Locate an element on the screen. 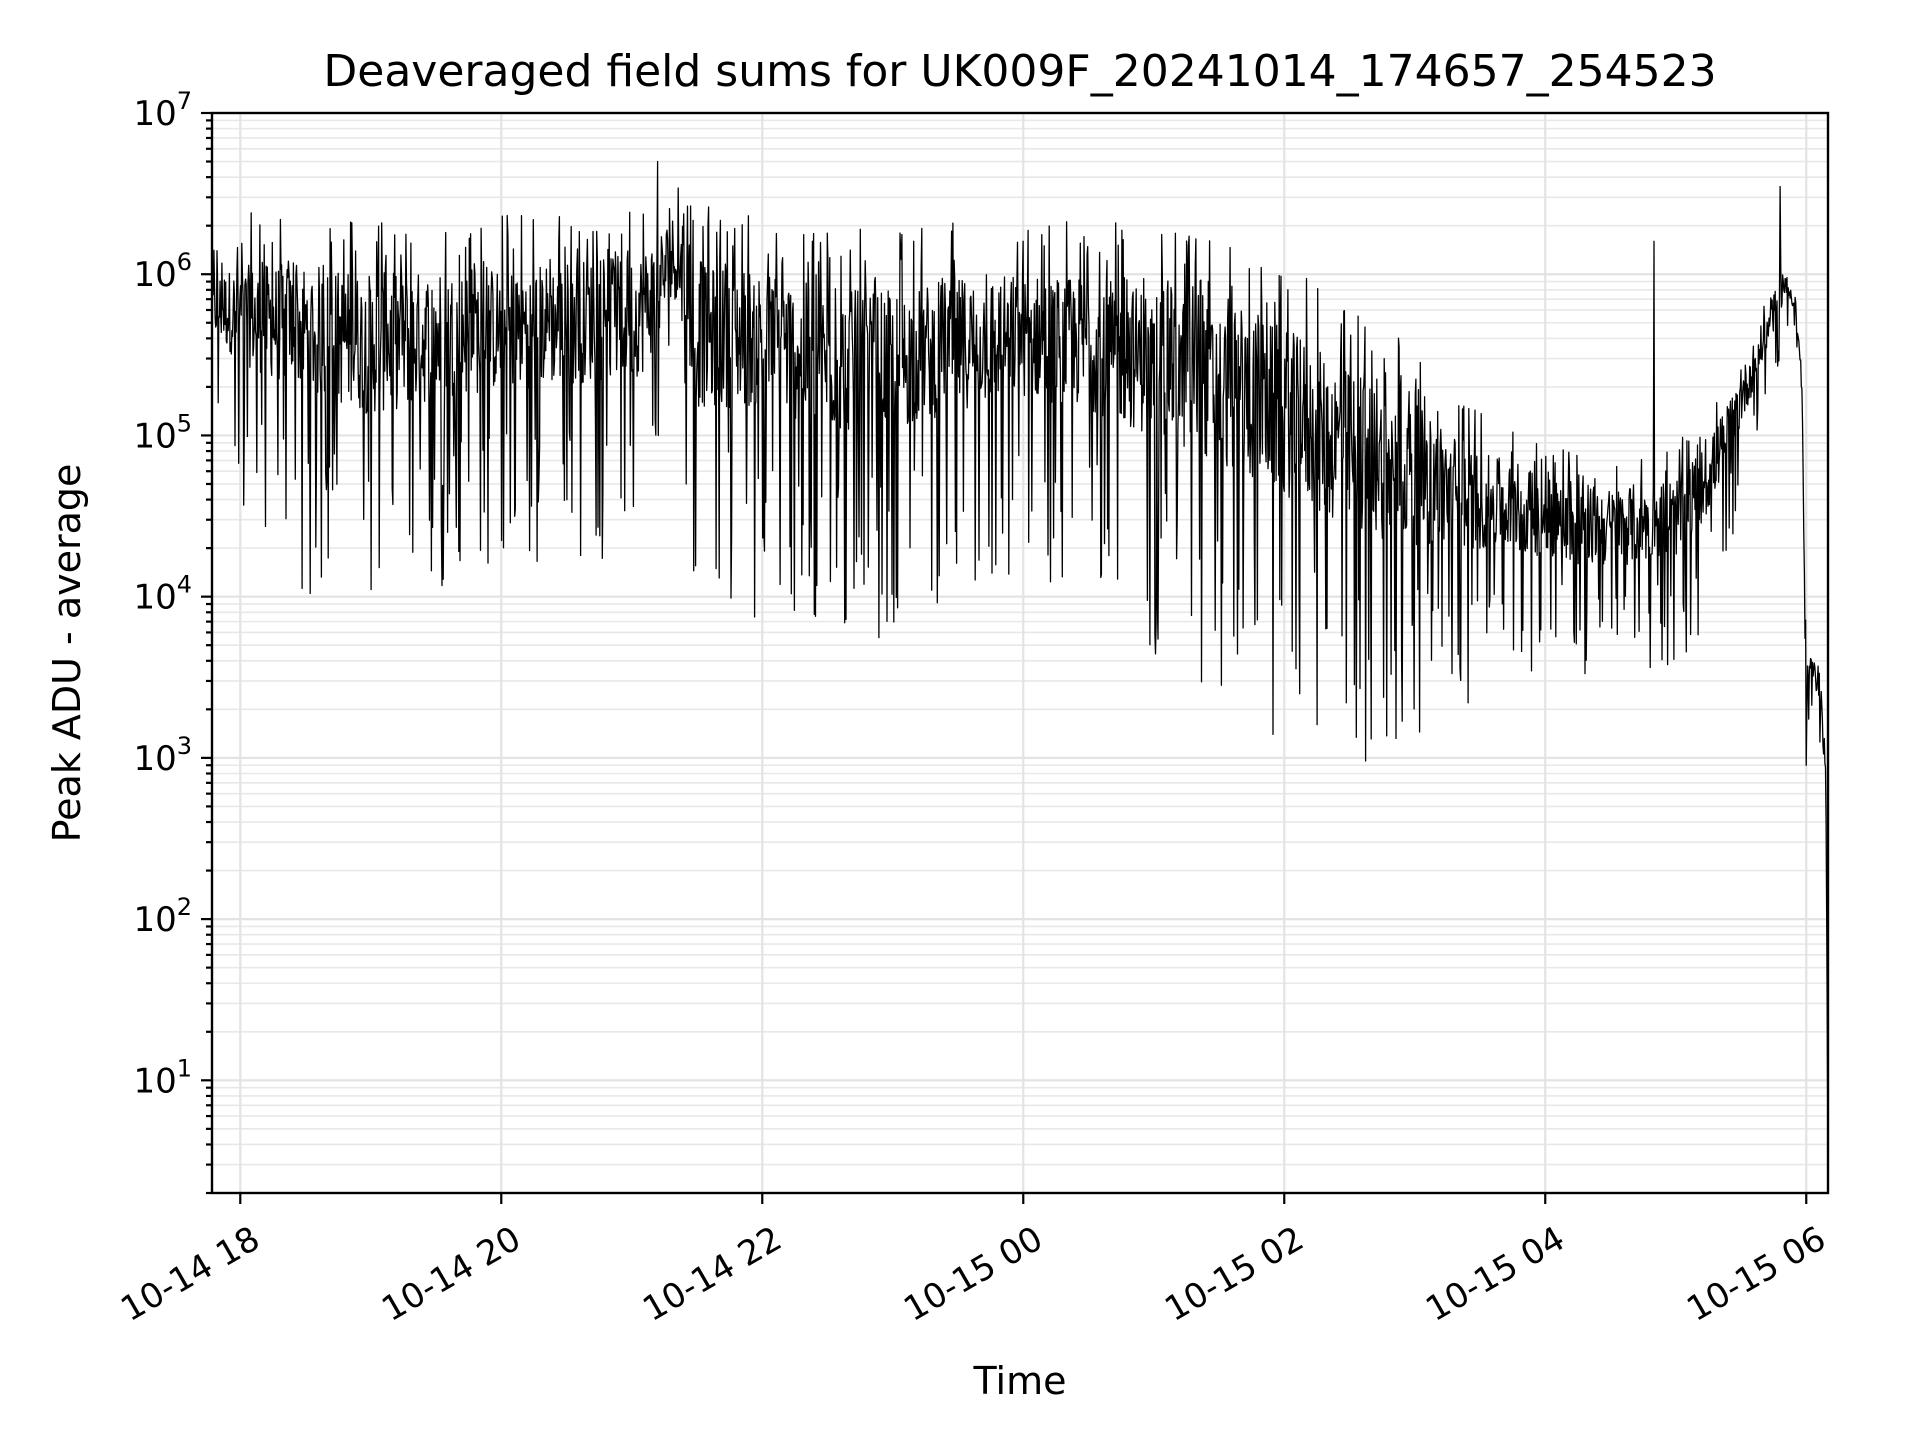 This screenshot has height=1440, width=1920. y-axis-label: Peak ADU - average is located at coordinates (67, 653).